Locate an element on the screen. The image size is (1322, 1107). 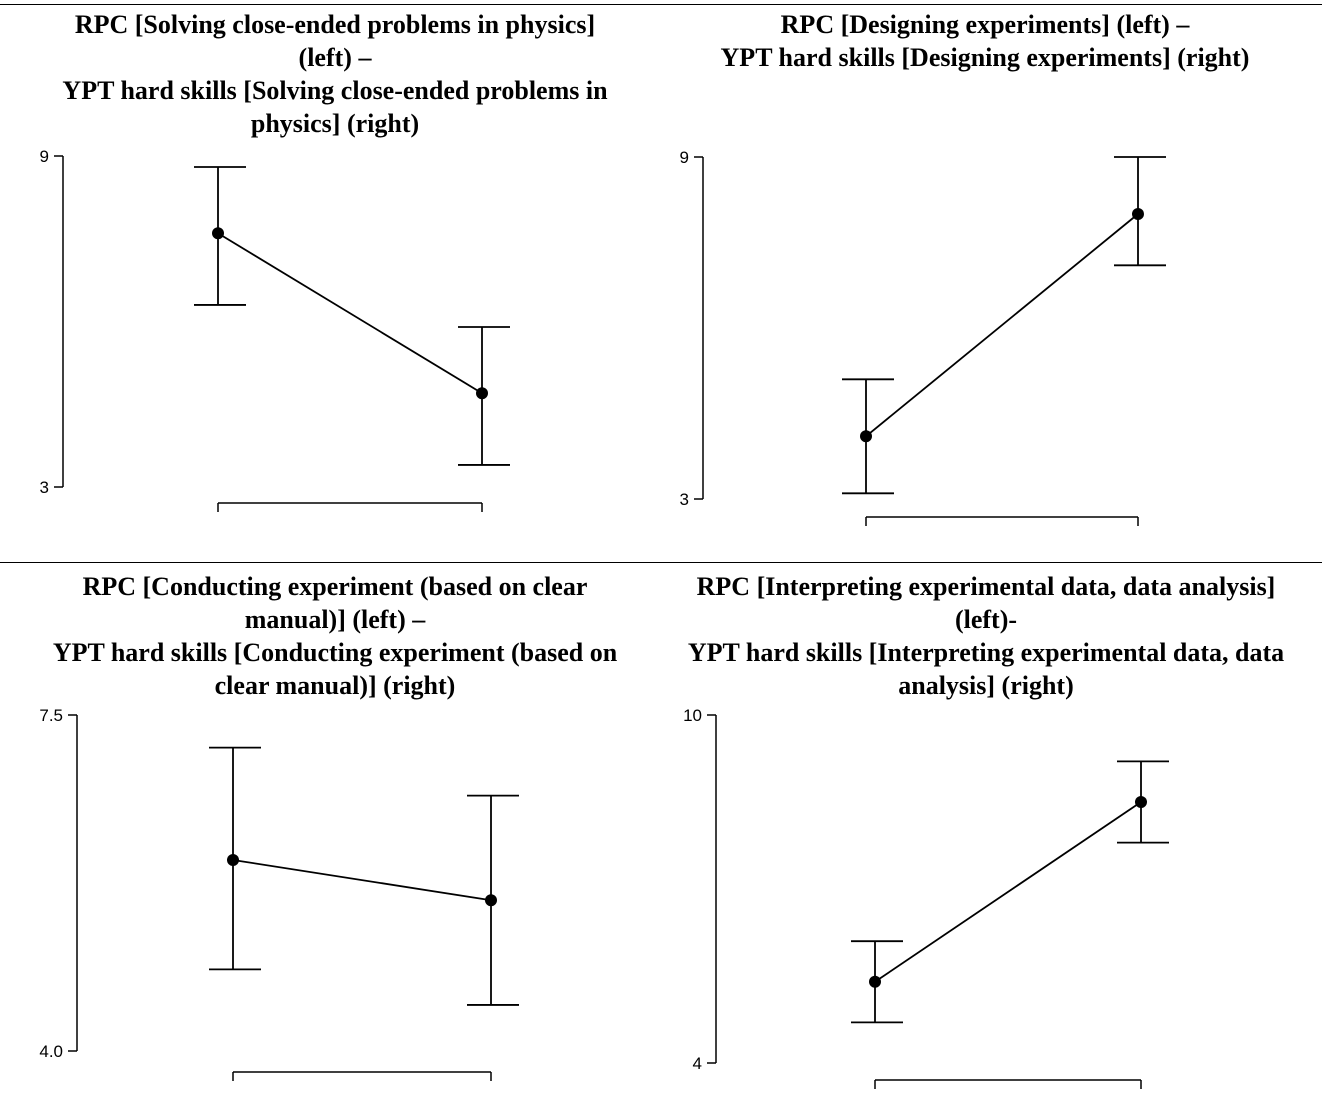
y-tick-label: 4.0 is located at coordinates (51, 1051).